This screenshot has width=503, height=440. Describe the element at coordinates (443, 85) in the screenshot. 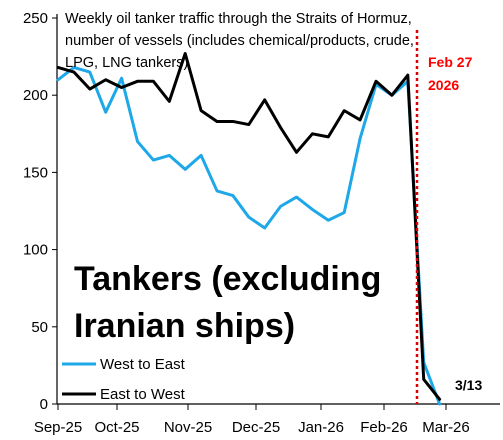

I see `event-date-line-2: 2026` at that location.